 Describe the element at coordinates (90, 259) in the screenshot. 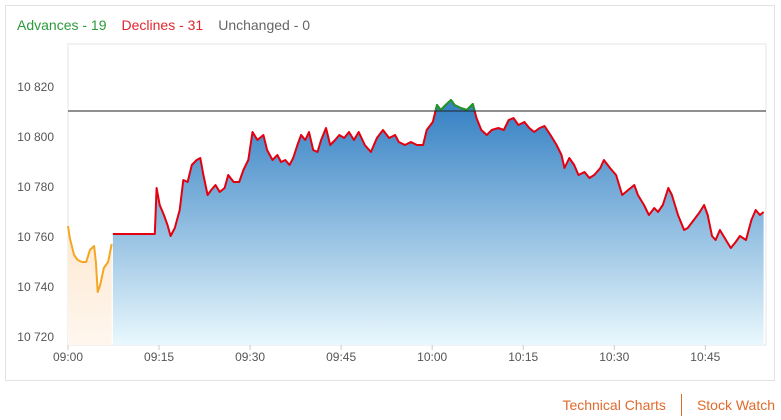

I see `line` at that location.